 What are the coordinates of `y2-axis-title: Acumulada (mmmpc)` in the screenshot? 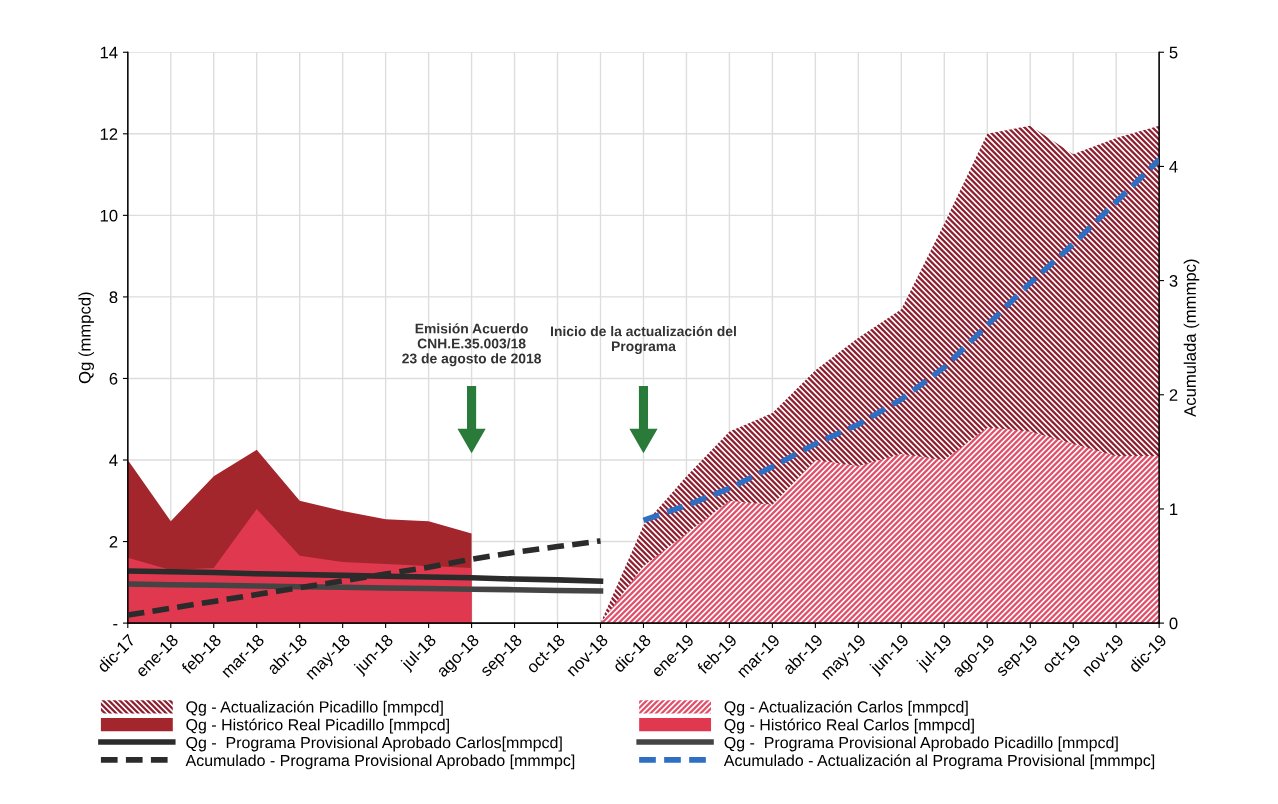 It's located at (1191, 338).